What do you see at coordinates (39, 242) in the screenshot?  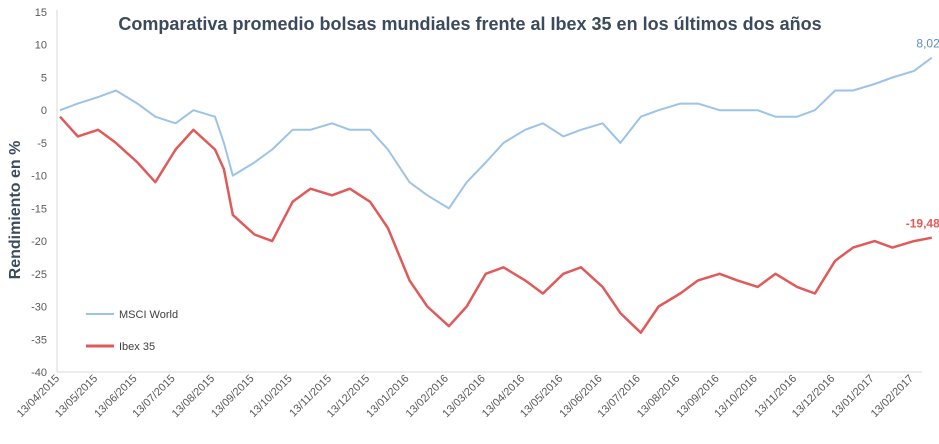 I see `y-tick-label: -20` at bounding box center [39, 242].